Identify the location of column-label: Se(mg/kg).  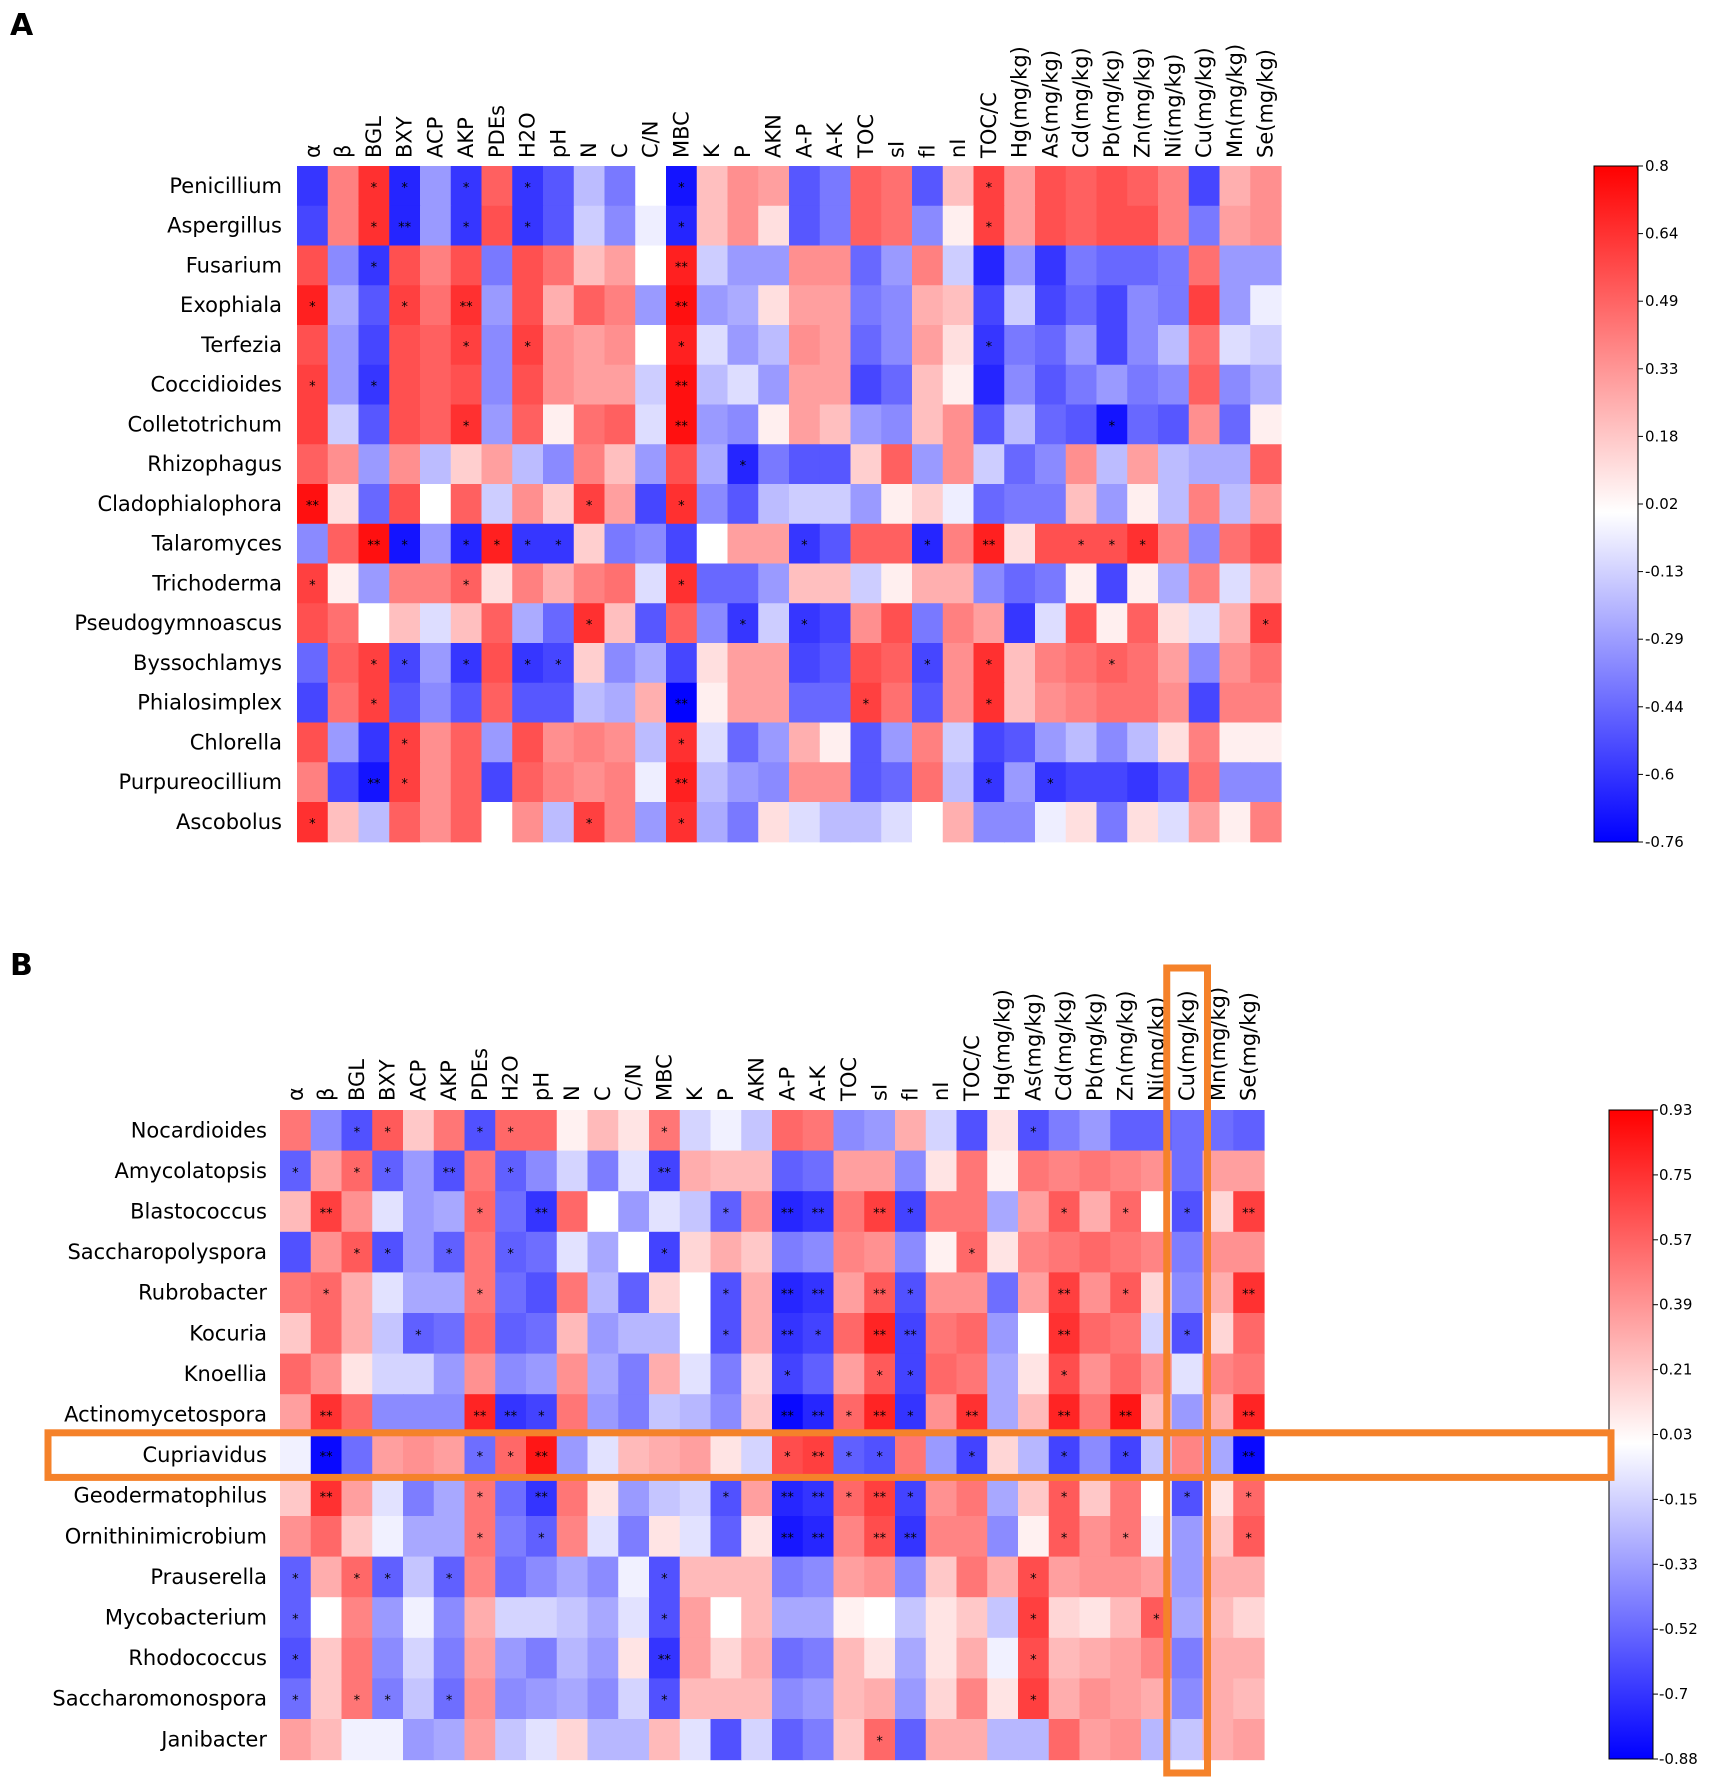
(1249, 1046).